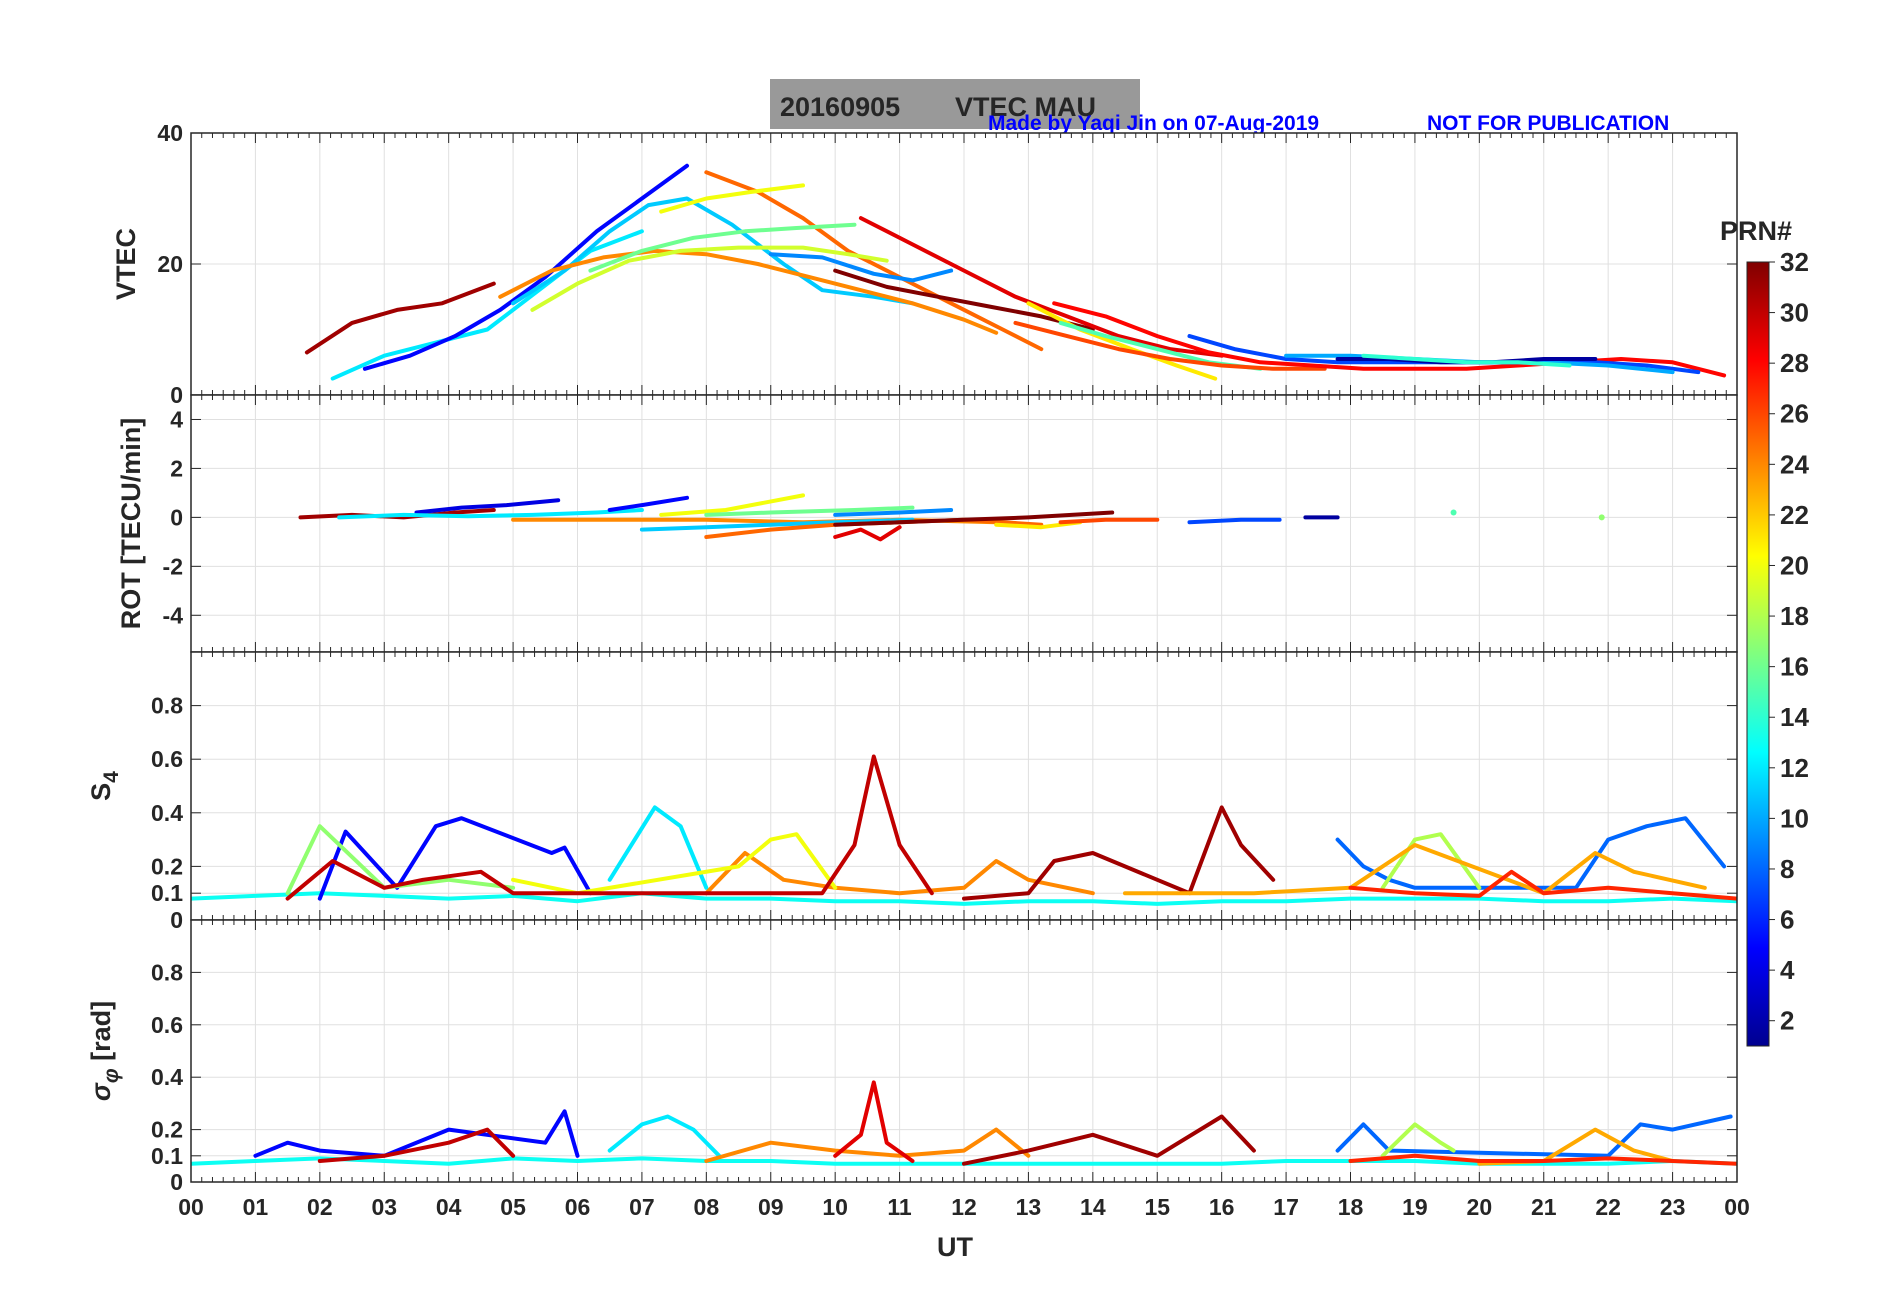 The image size is (1902, 1292). What do you see at coordinates (1673, 1207) in the screenshot?
I see `x-tick-label: 23` at bounding box center [1673, 1207].